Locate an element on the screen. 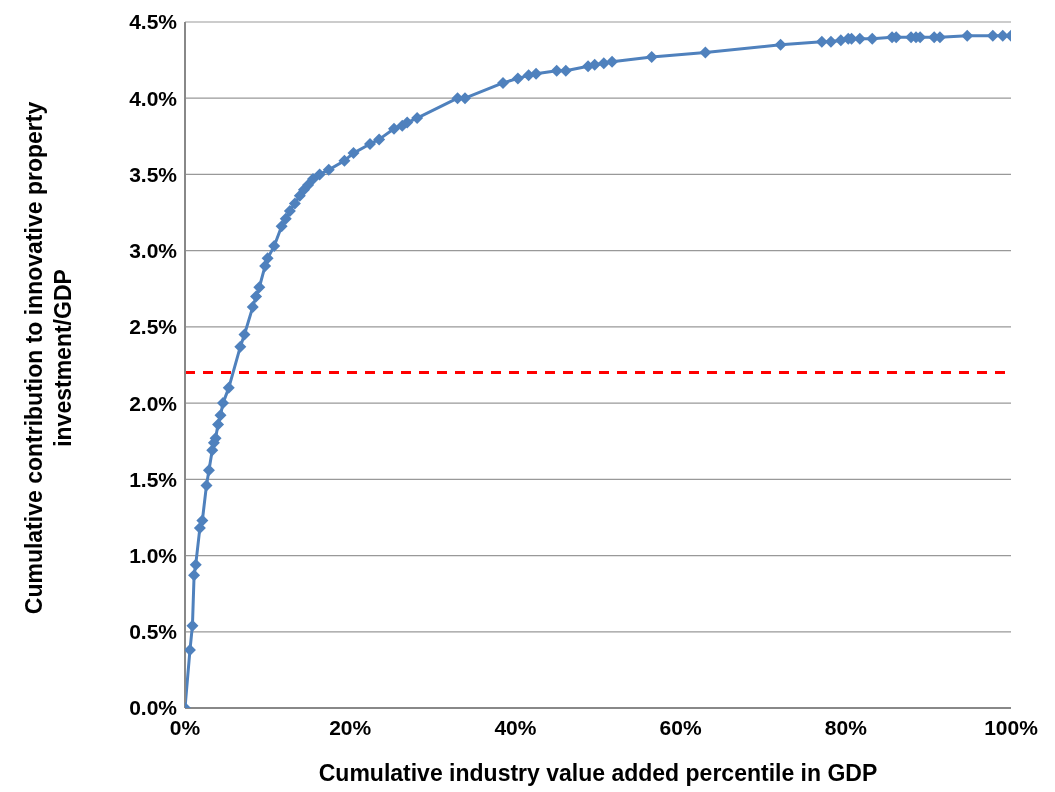  x-axis-title: Cumulative industry value added percentile in GDP is located at coordinates (598, 773).